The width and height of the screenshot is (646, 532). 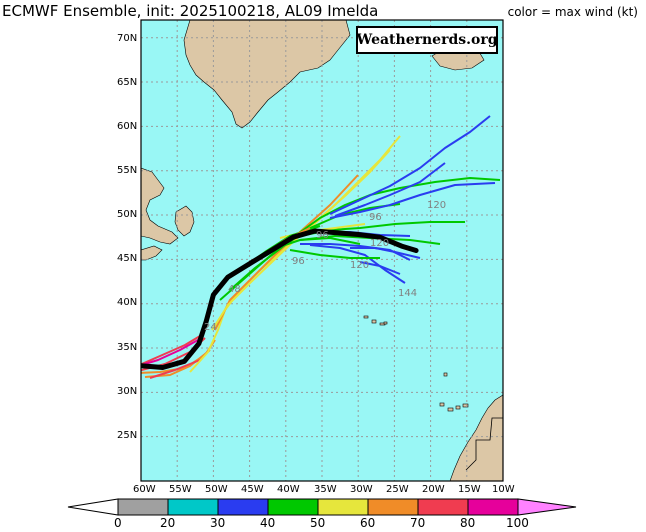 What do you see at coordinates (234, 289) in the screenshot?
I see `hour-label: 48` at bounding box center [234, 289].